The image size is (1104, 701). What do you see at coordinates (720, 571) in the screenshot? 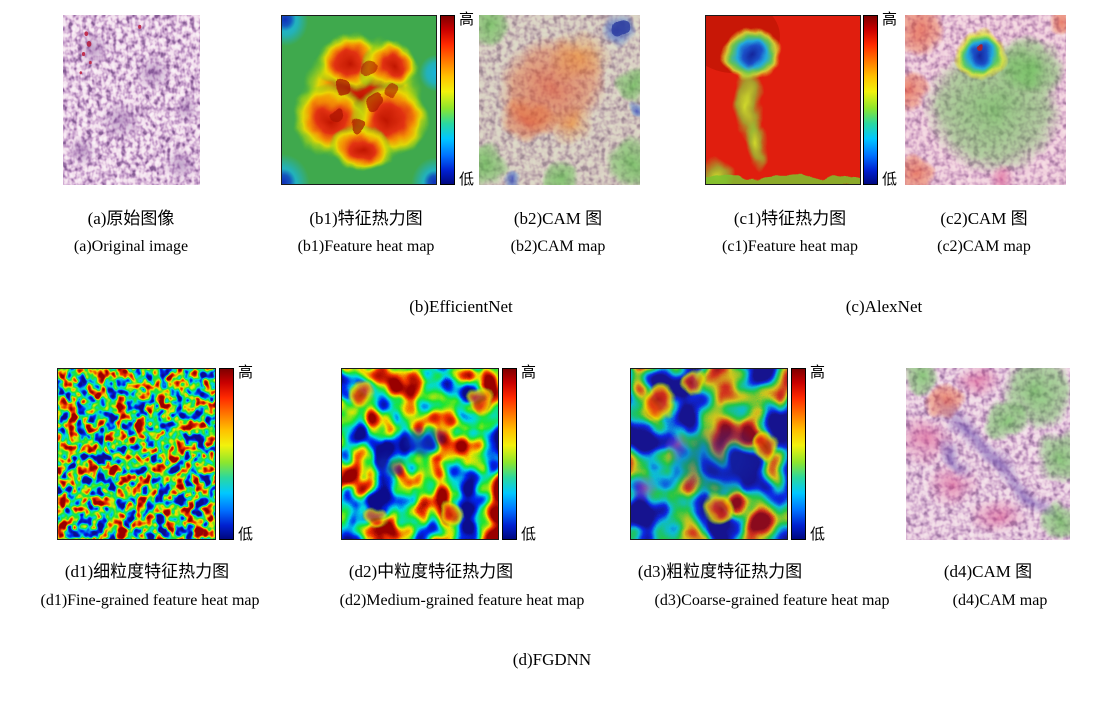
I see `caption-d3-zh: (d3)粗粒度特征热力图` at bounding box center [720, 571].